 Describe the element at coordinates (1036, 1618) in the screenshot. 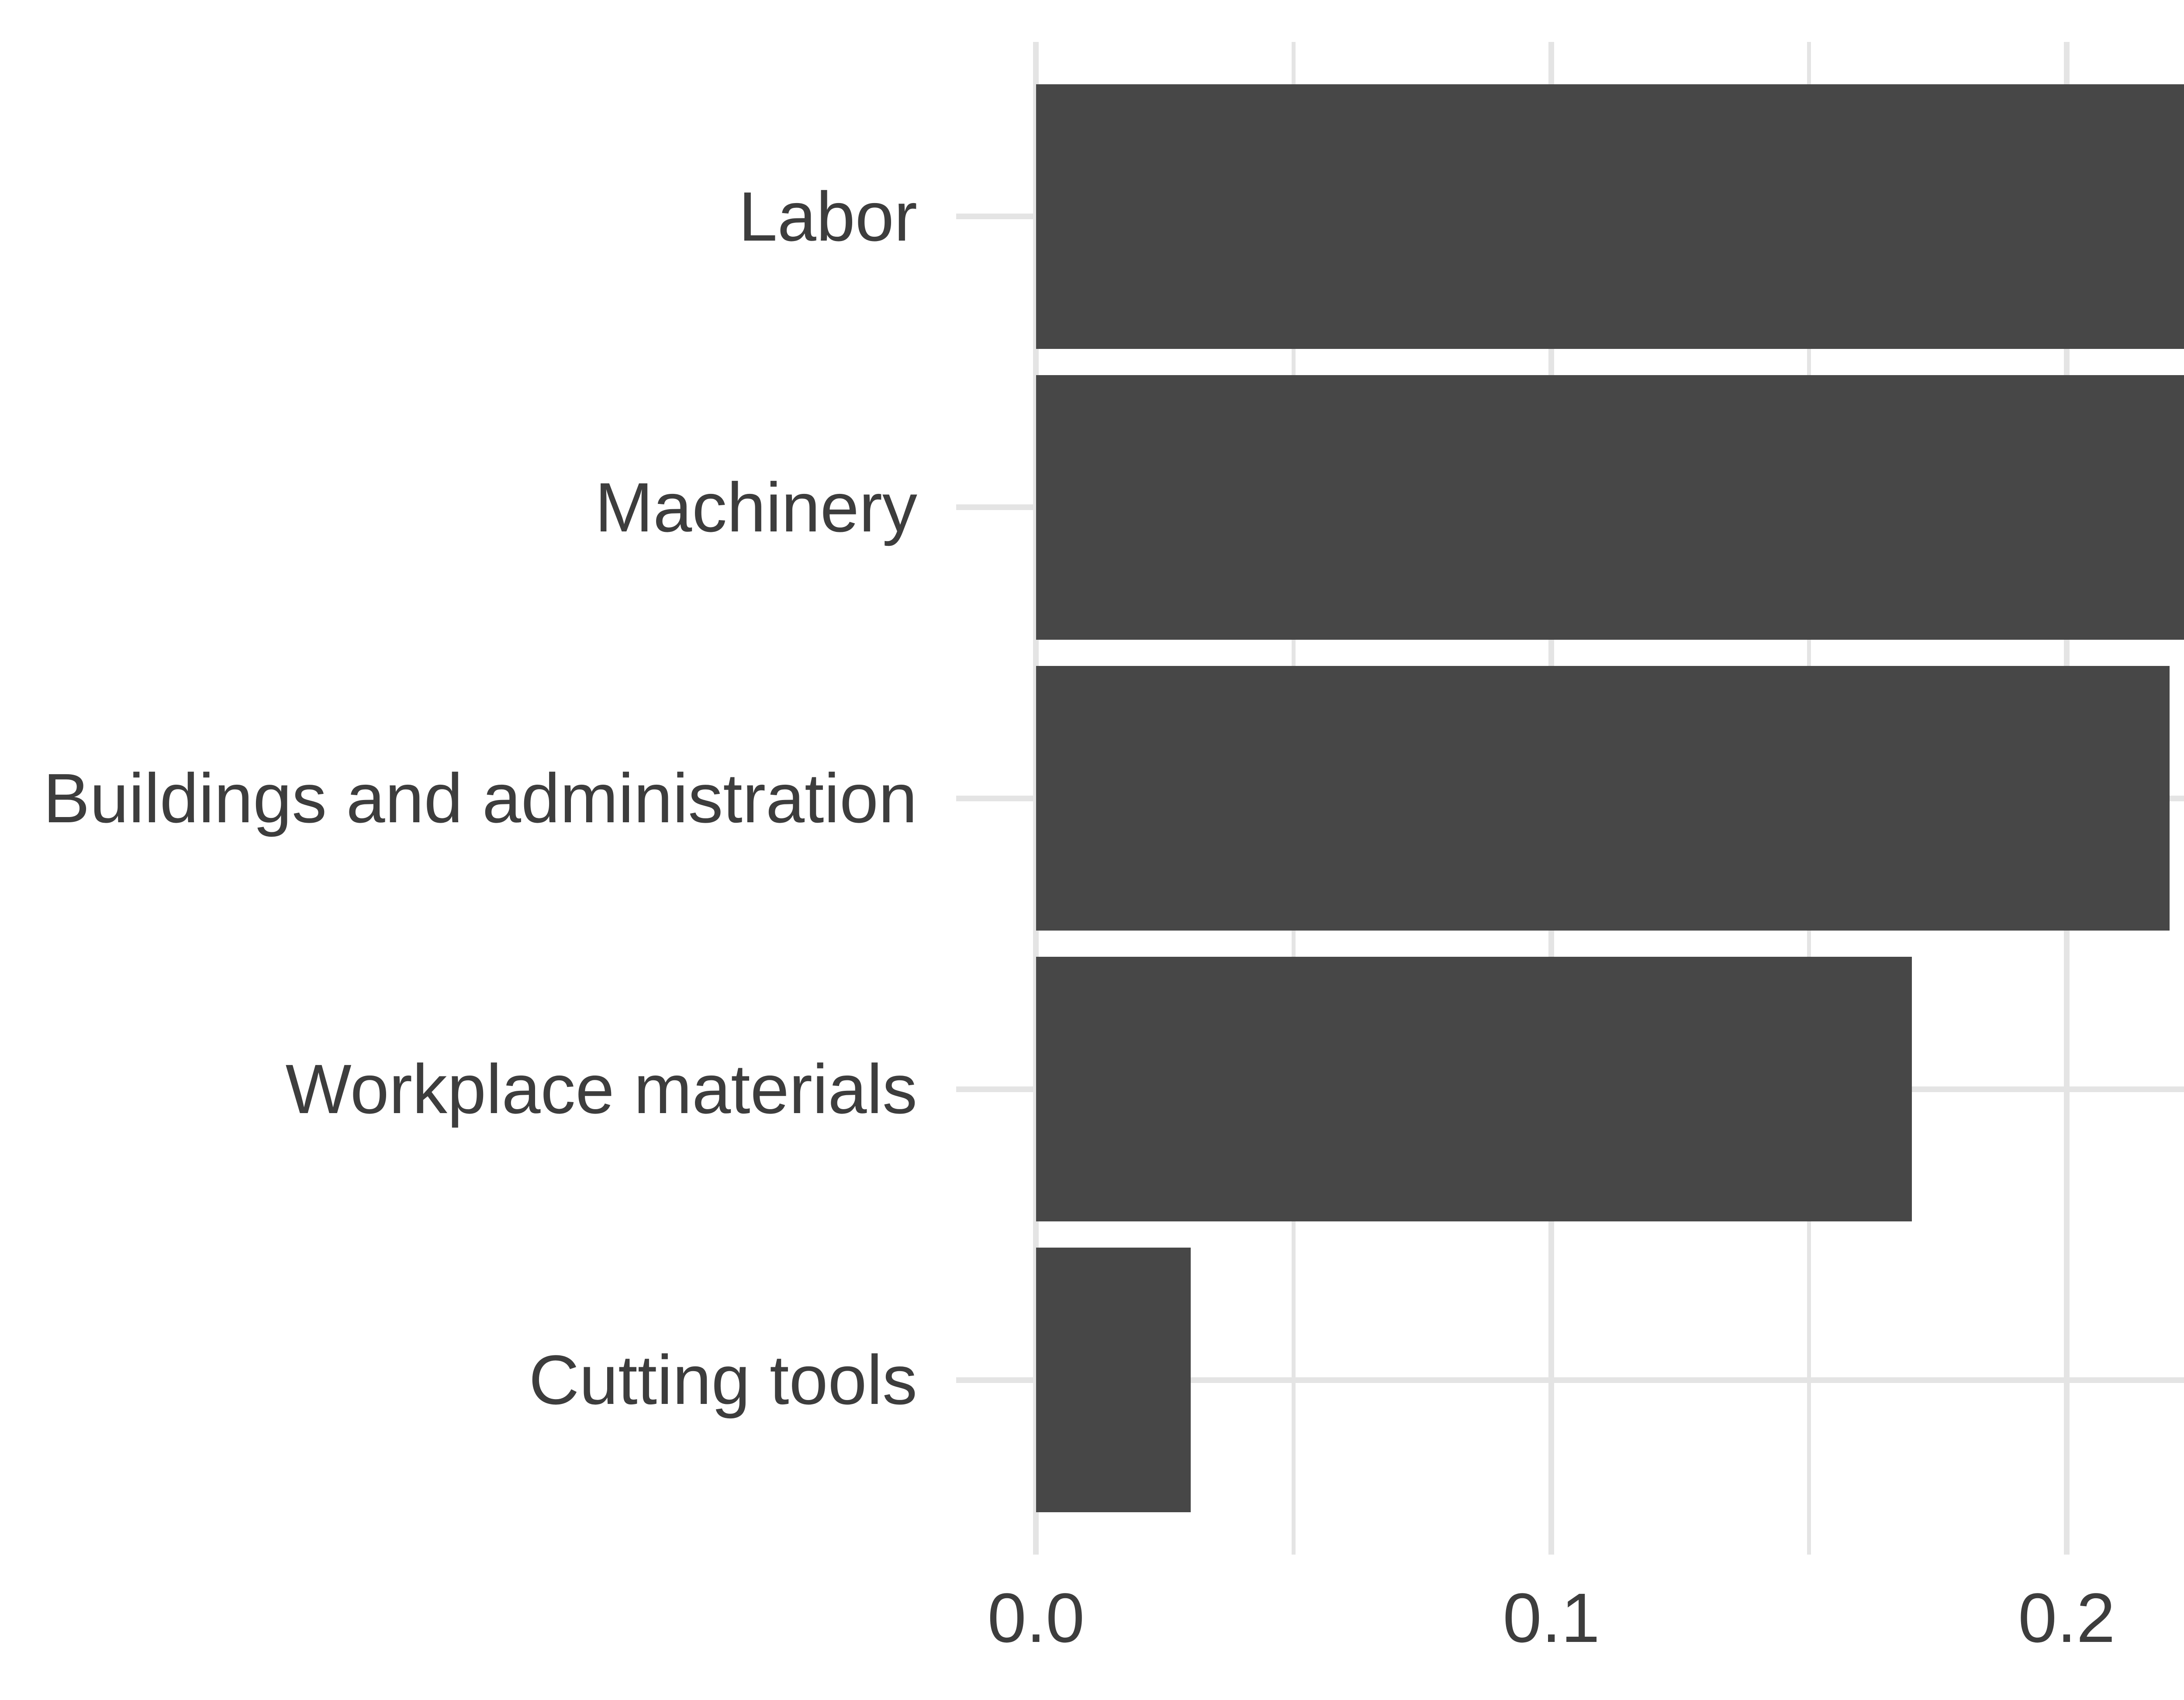

I see `x-tick-label: 0.0` at that location.